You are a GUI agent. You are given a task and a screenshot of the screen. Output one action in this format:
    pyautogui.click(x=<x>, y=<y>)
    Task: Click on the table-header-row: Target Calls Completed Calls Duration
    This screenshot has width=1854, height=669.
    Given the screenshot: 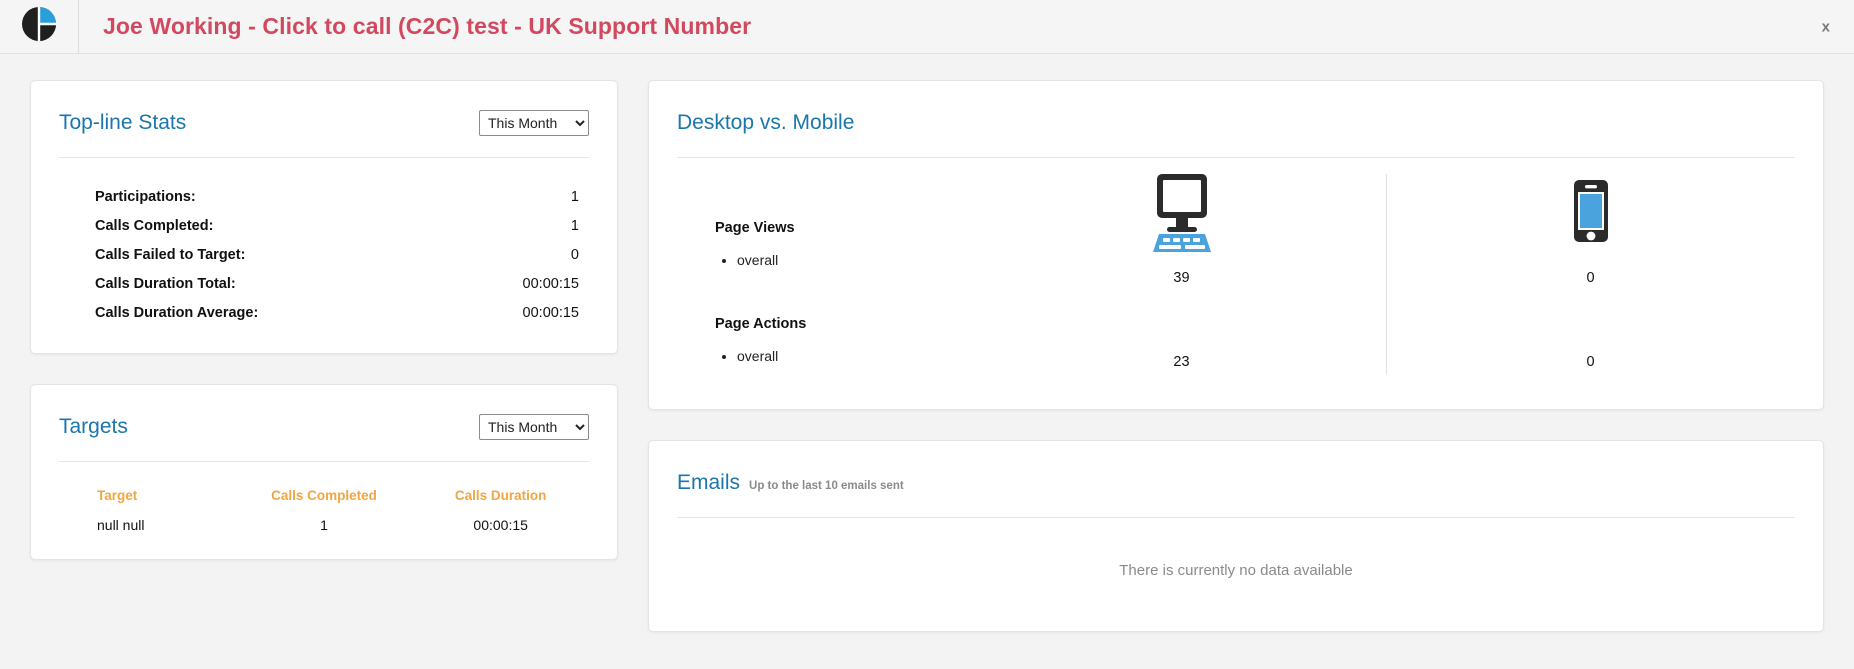 What is the action you would take?
    pyautogui.click(x=324, y=500)
    